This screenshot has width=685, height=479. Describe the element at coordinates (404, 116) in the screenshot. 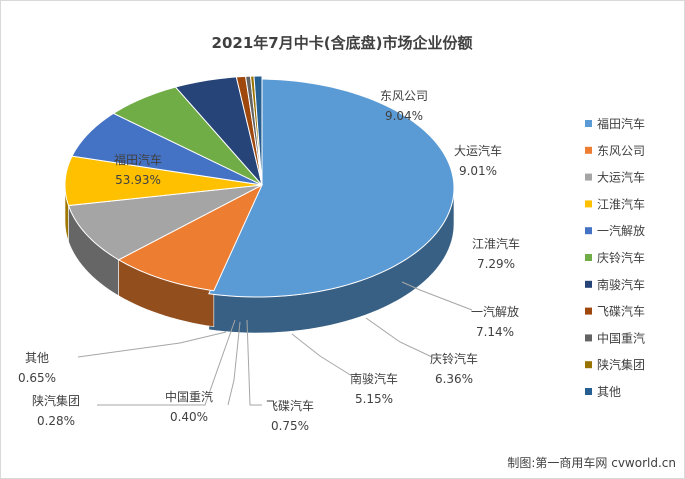

I see `data-label-value-2: 9.04%` at that location.